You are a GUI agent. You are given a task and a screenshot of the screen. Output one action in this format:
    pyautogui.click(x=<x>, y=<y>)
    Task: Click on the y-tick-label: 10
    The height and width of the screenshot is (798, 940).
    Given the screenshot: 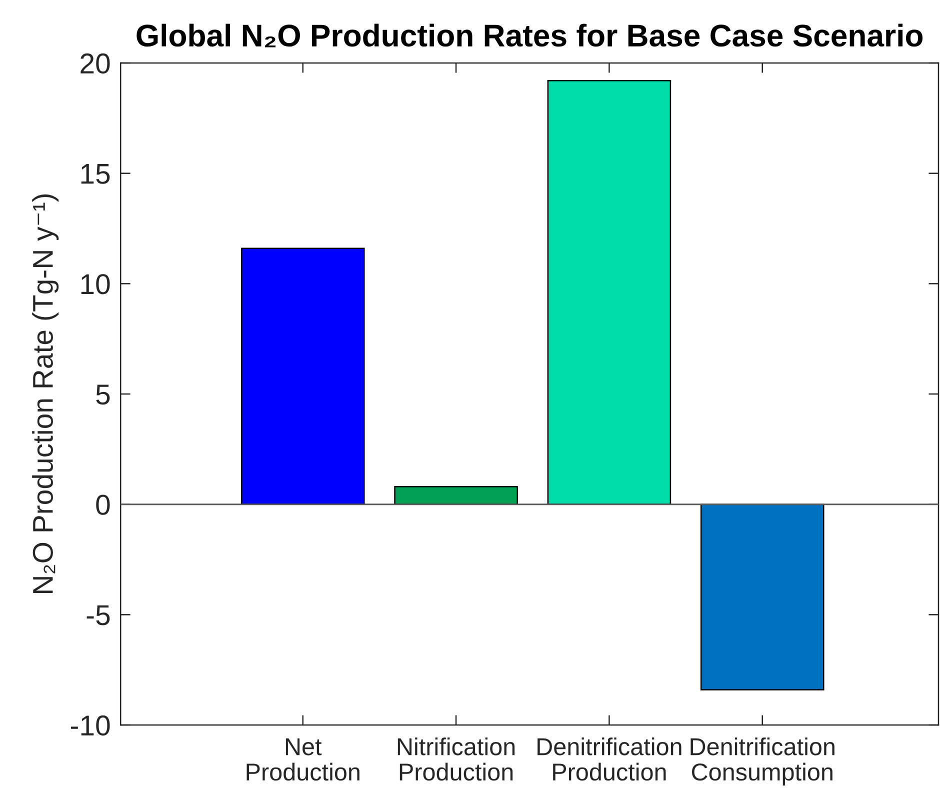 What is the action you would take?
    pyautogui.click(x=95, y=284)
    